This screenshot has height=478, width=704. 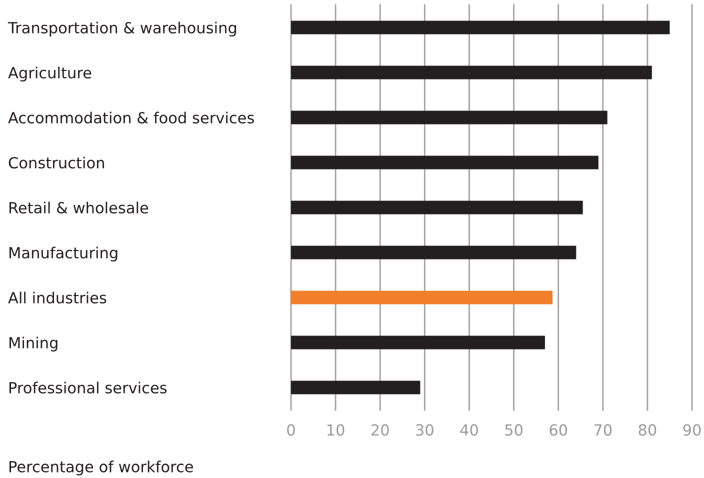 I want to click on y-tick-label: Manufacturing, so click(x=64, y=254).